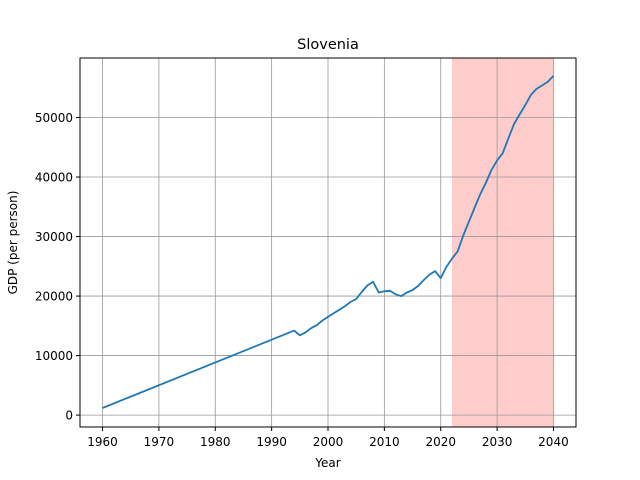  I want to click on x-tick-label: 1960, so click(102, 442).